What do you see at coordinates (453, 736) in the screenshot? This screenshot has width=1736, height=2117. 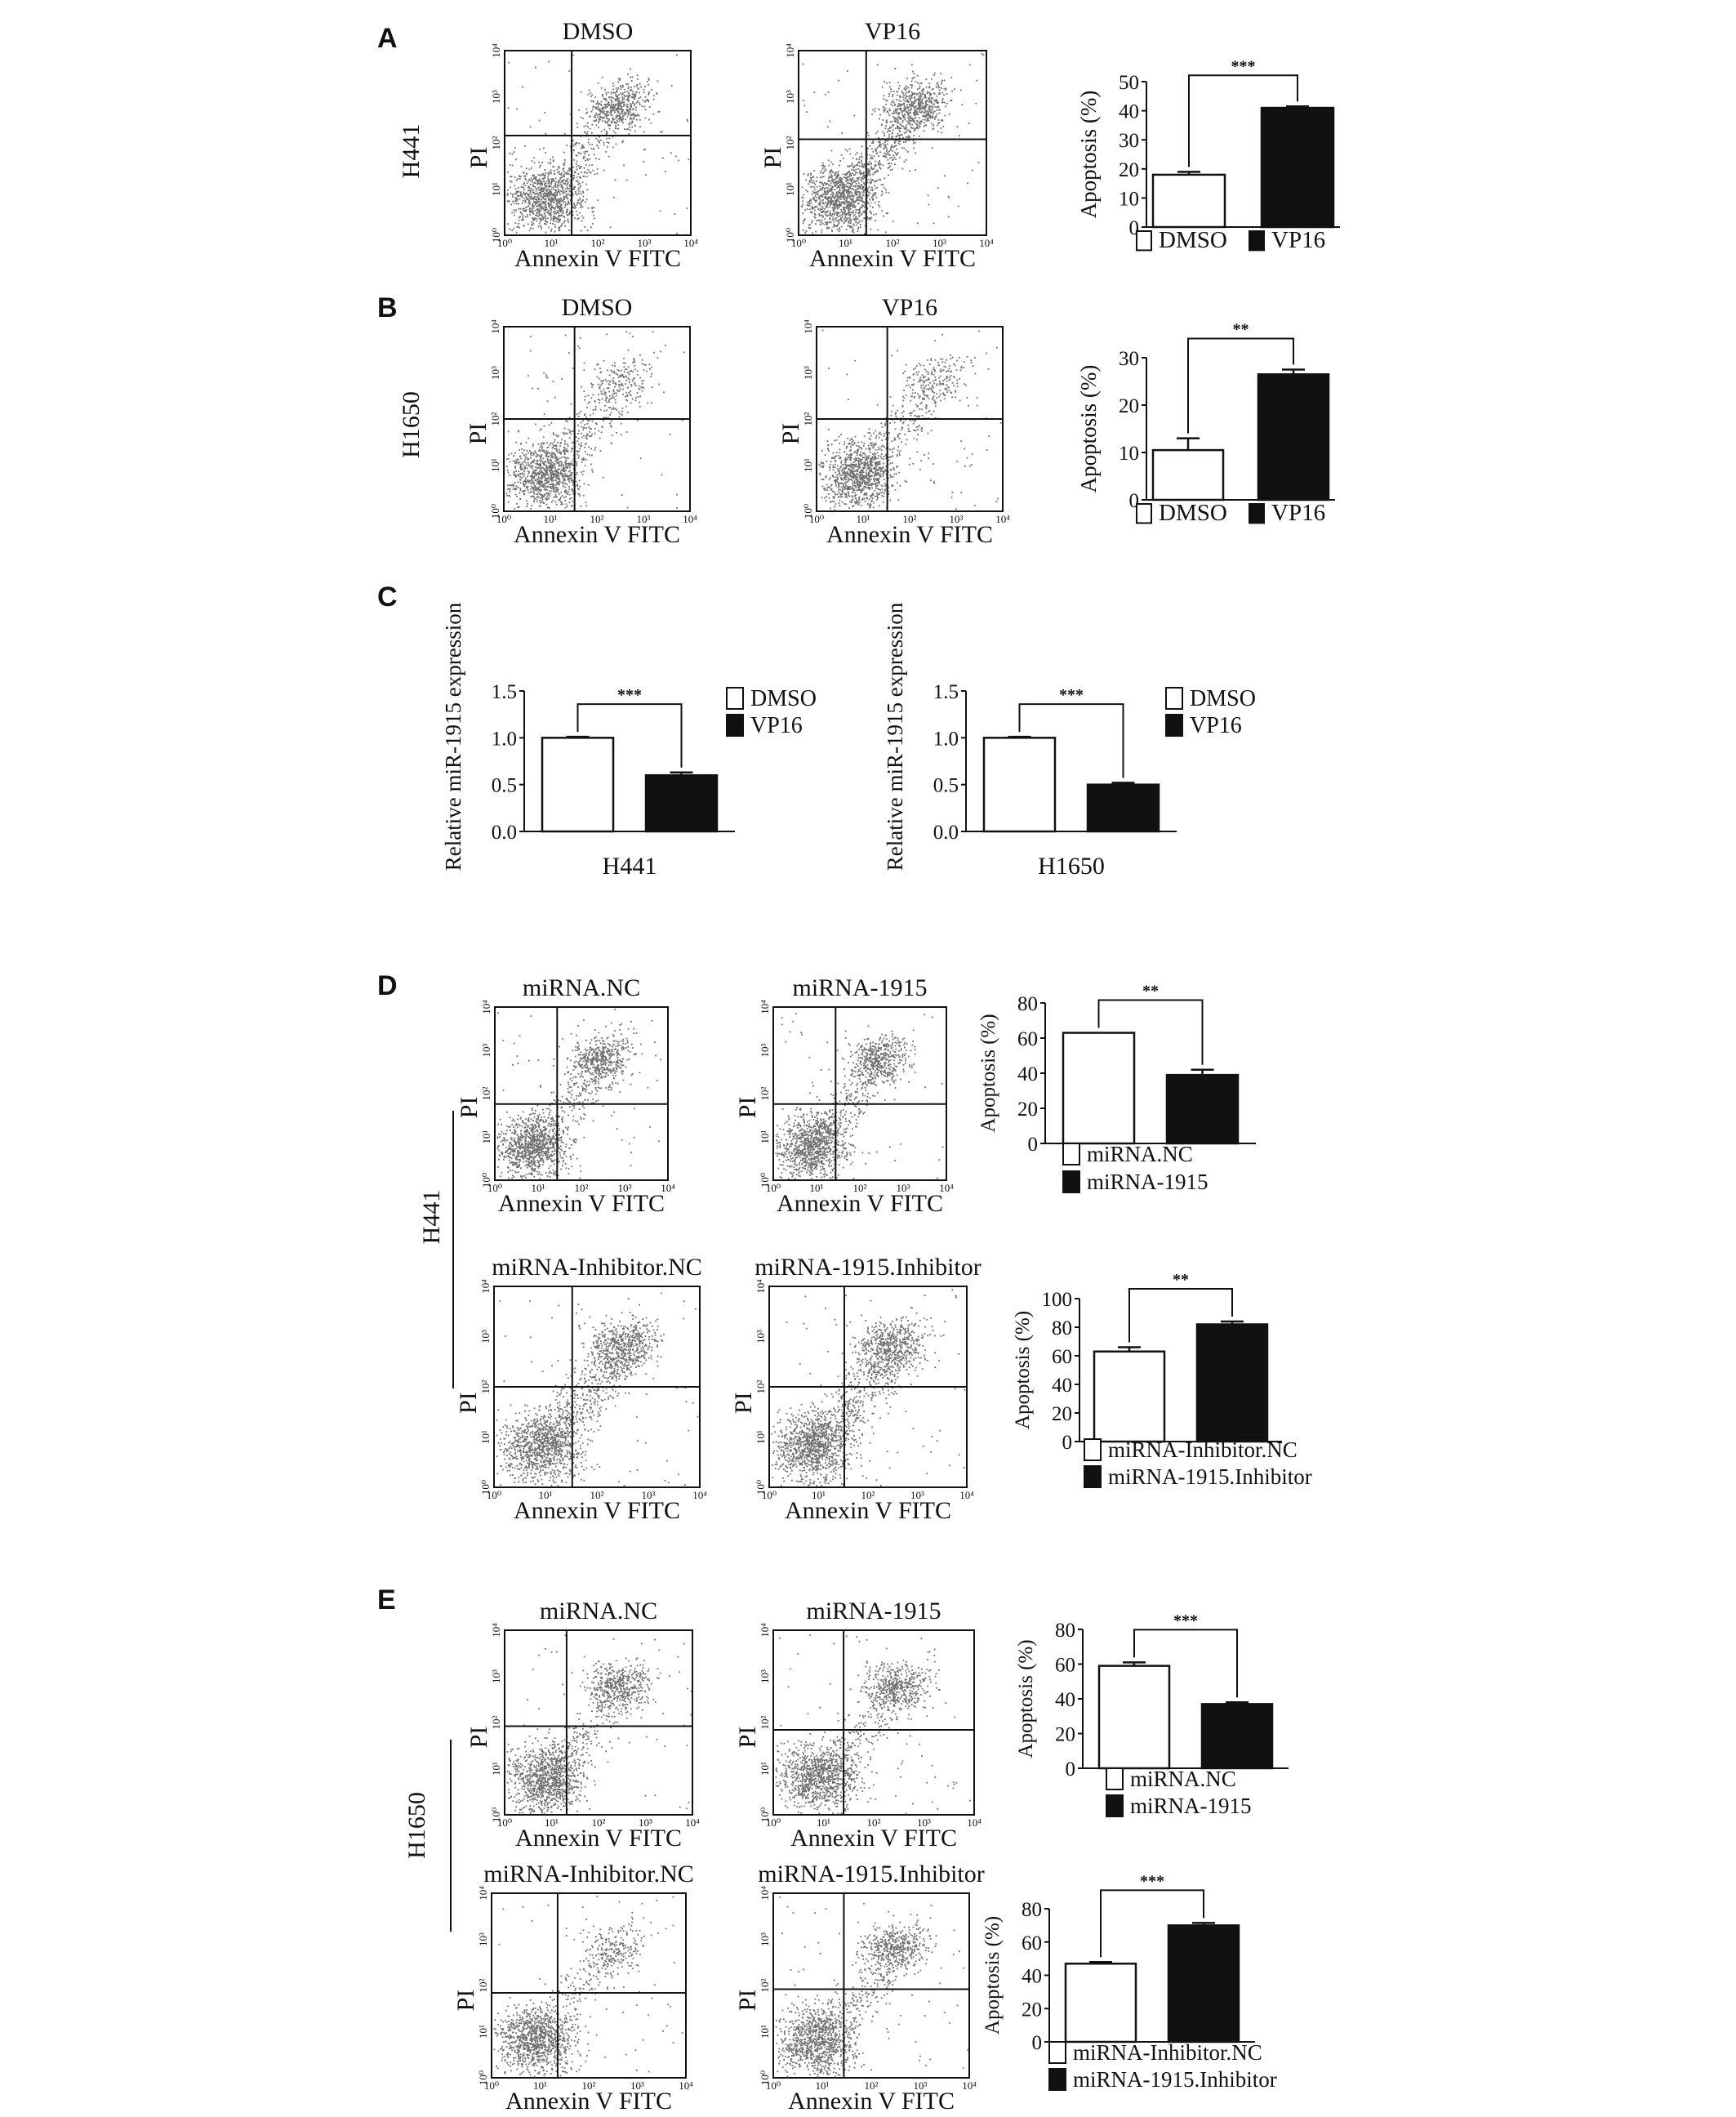 I see `y-axis-label: Relative miR-1915 expression` at bounding box center [453, 736].